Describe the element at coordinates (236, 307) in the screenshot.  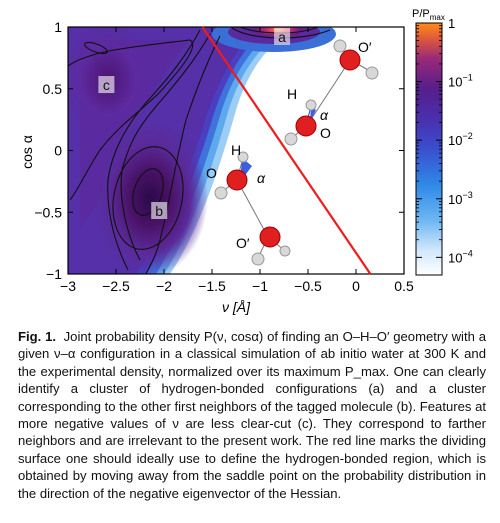
I see `x-axis-label: ν [Å]` at that location.